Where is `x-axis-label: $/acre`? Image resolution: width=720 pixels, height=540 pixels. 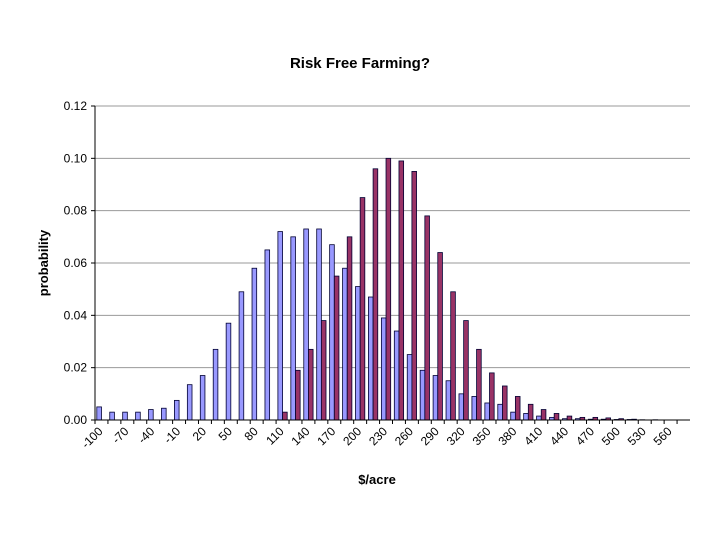 x-axis-label: $/acre is located at coordinates (377, 479).